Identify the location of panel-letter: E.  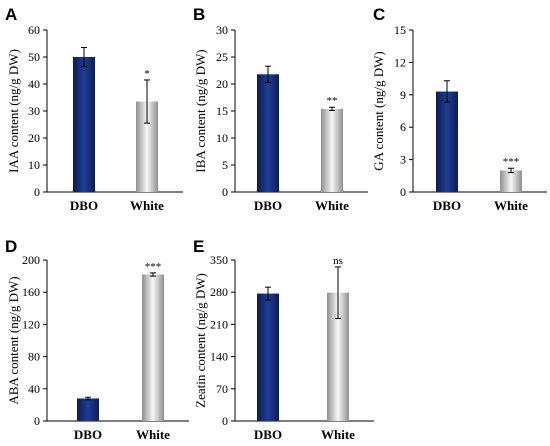
(198, 246).